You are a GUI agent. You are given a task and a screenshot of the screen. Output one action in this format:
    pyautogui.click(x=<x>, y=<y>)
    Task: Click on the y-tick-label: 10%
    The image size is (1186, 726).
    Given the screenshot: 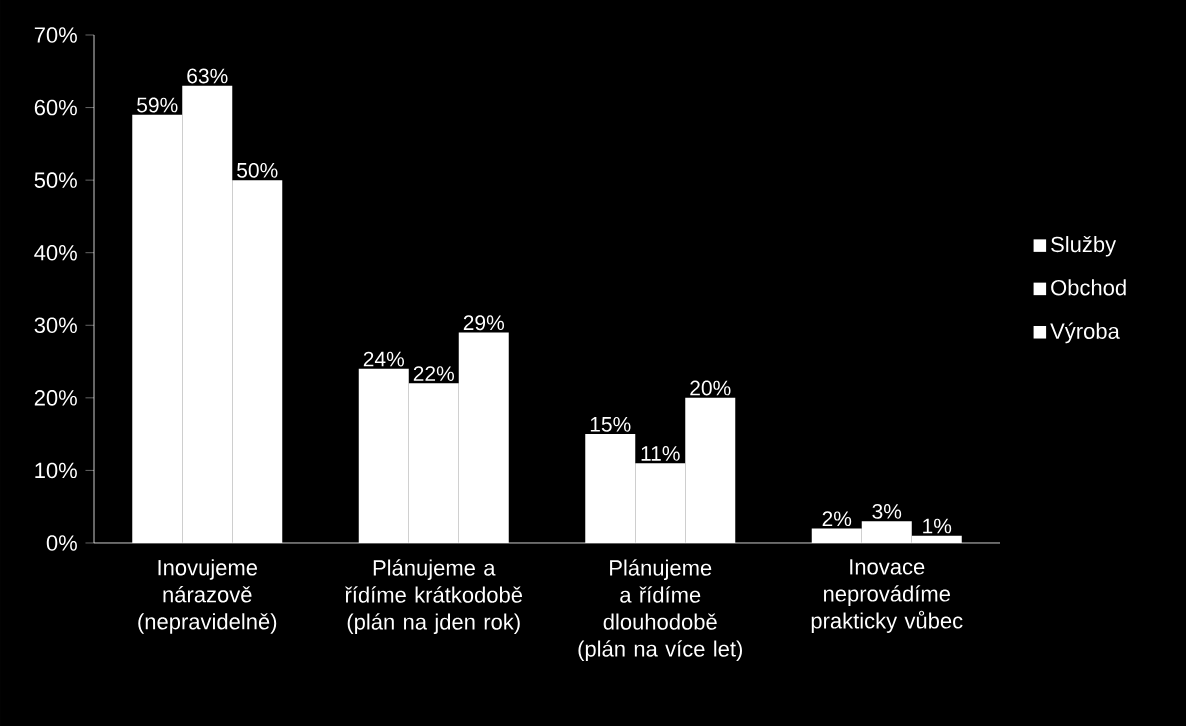 What is the action you would take?
    pyautogui.click(x=56, y=470)
    